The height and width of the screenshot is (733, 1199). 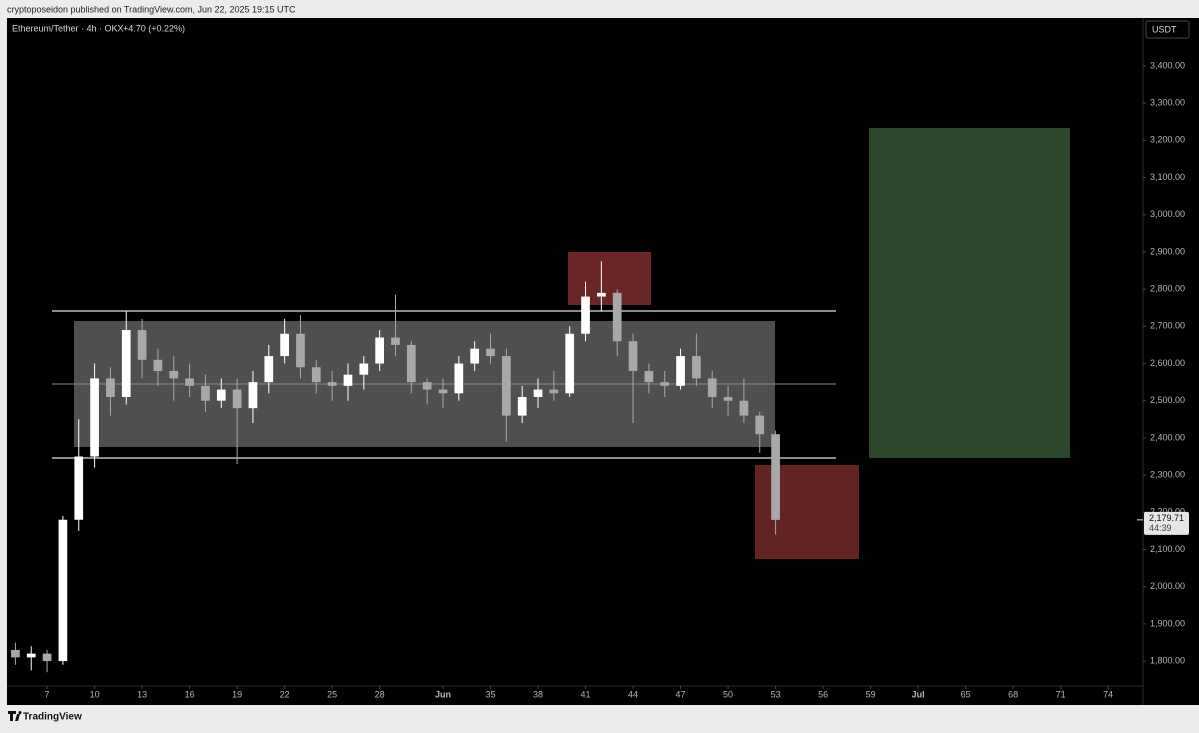 I want to click on breakdown-box, so click(x=807, y=512).